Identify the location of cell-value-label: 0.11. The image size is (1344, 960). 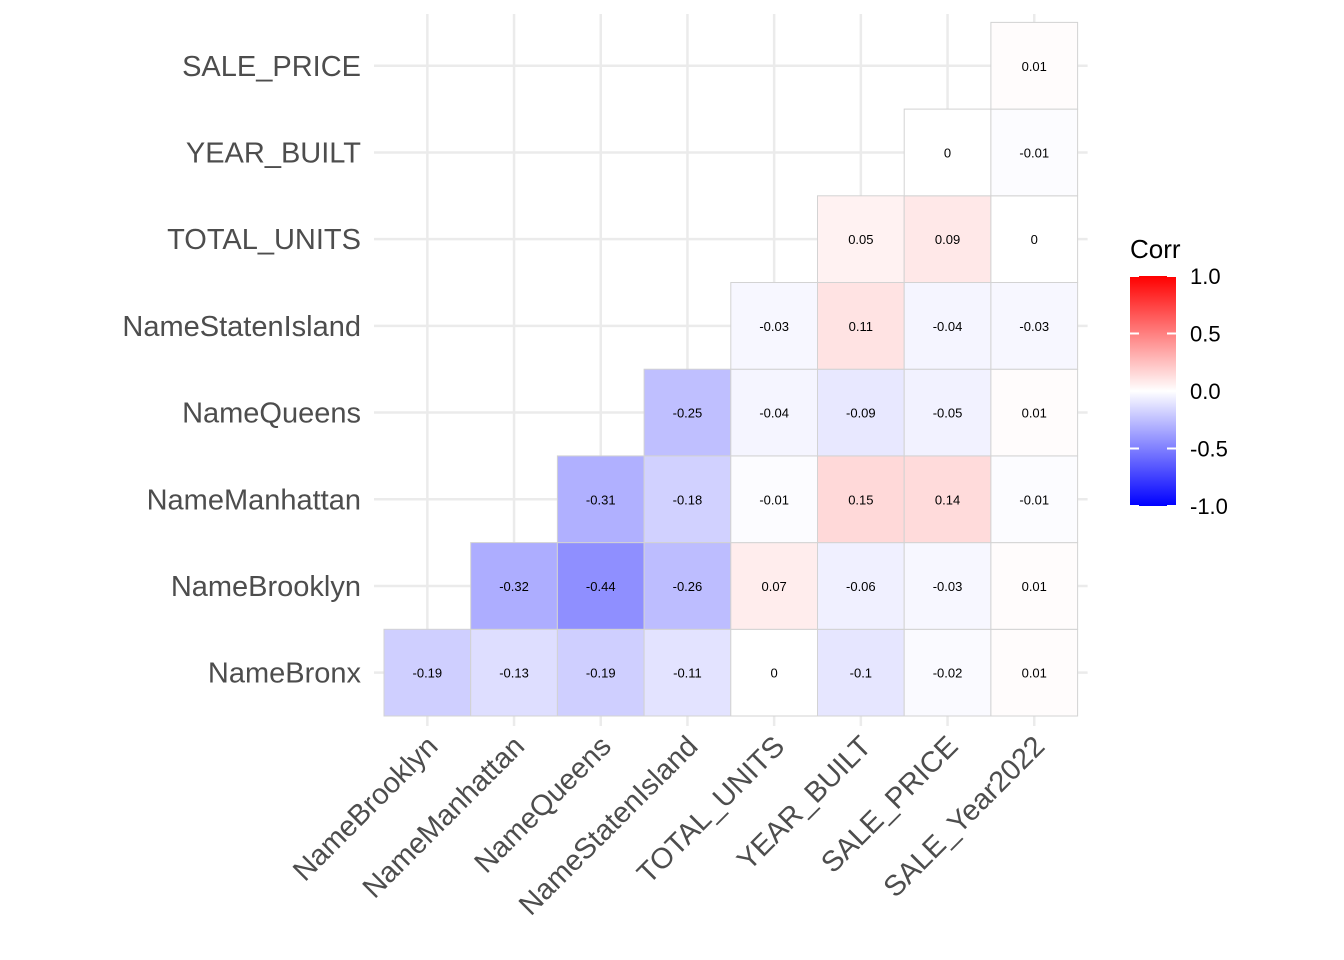
(861, 326).